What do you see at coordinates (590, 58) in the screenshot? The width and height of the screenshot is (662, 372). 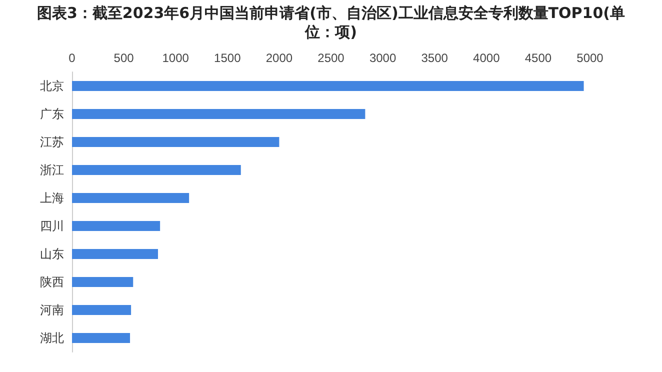 I see `x-tick-label: 5000` at bounding box center [590, 58].